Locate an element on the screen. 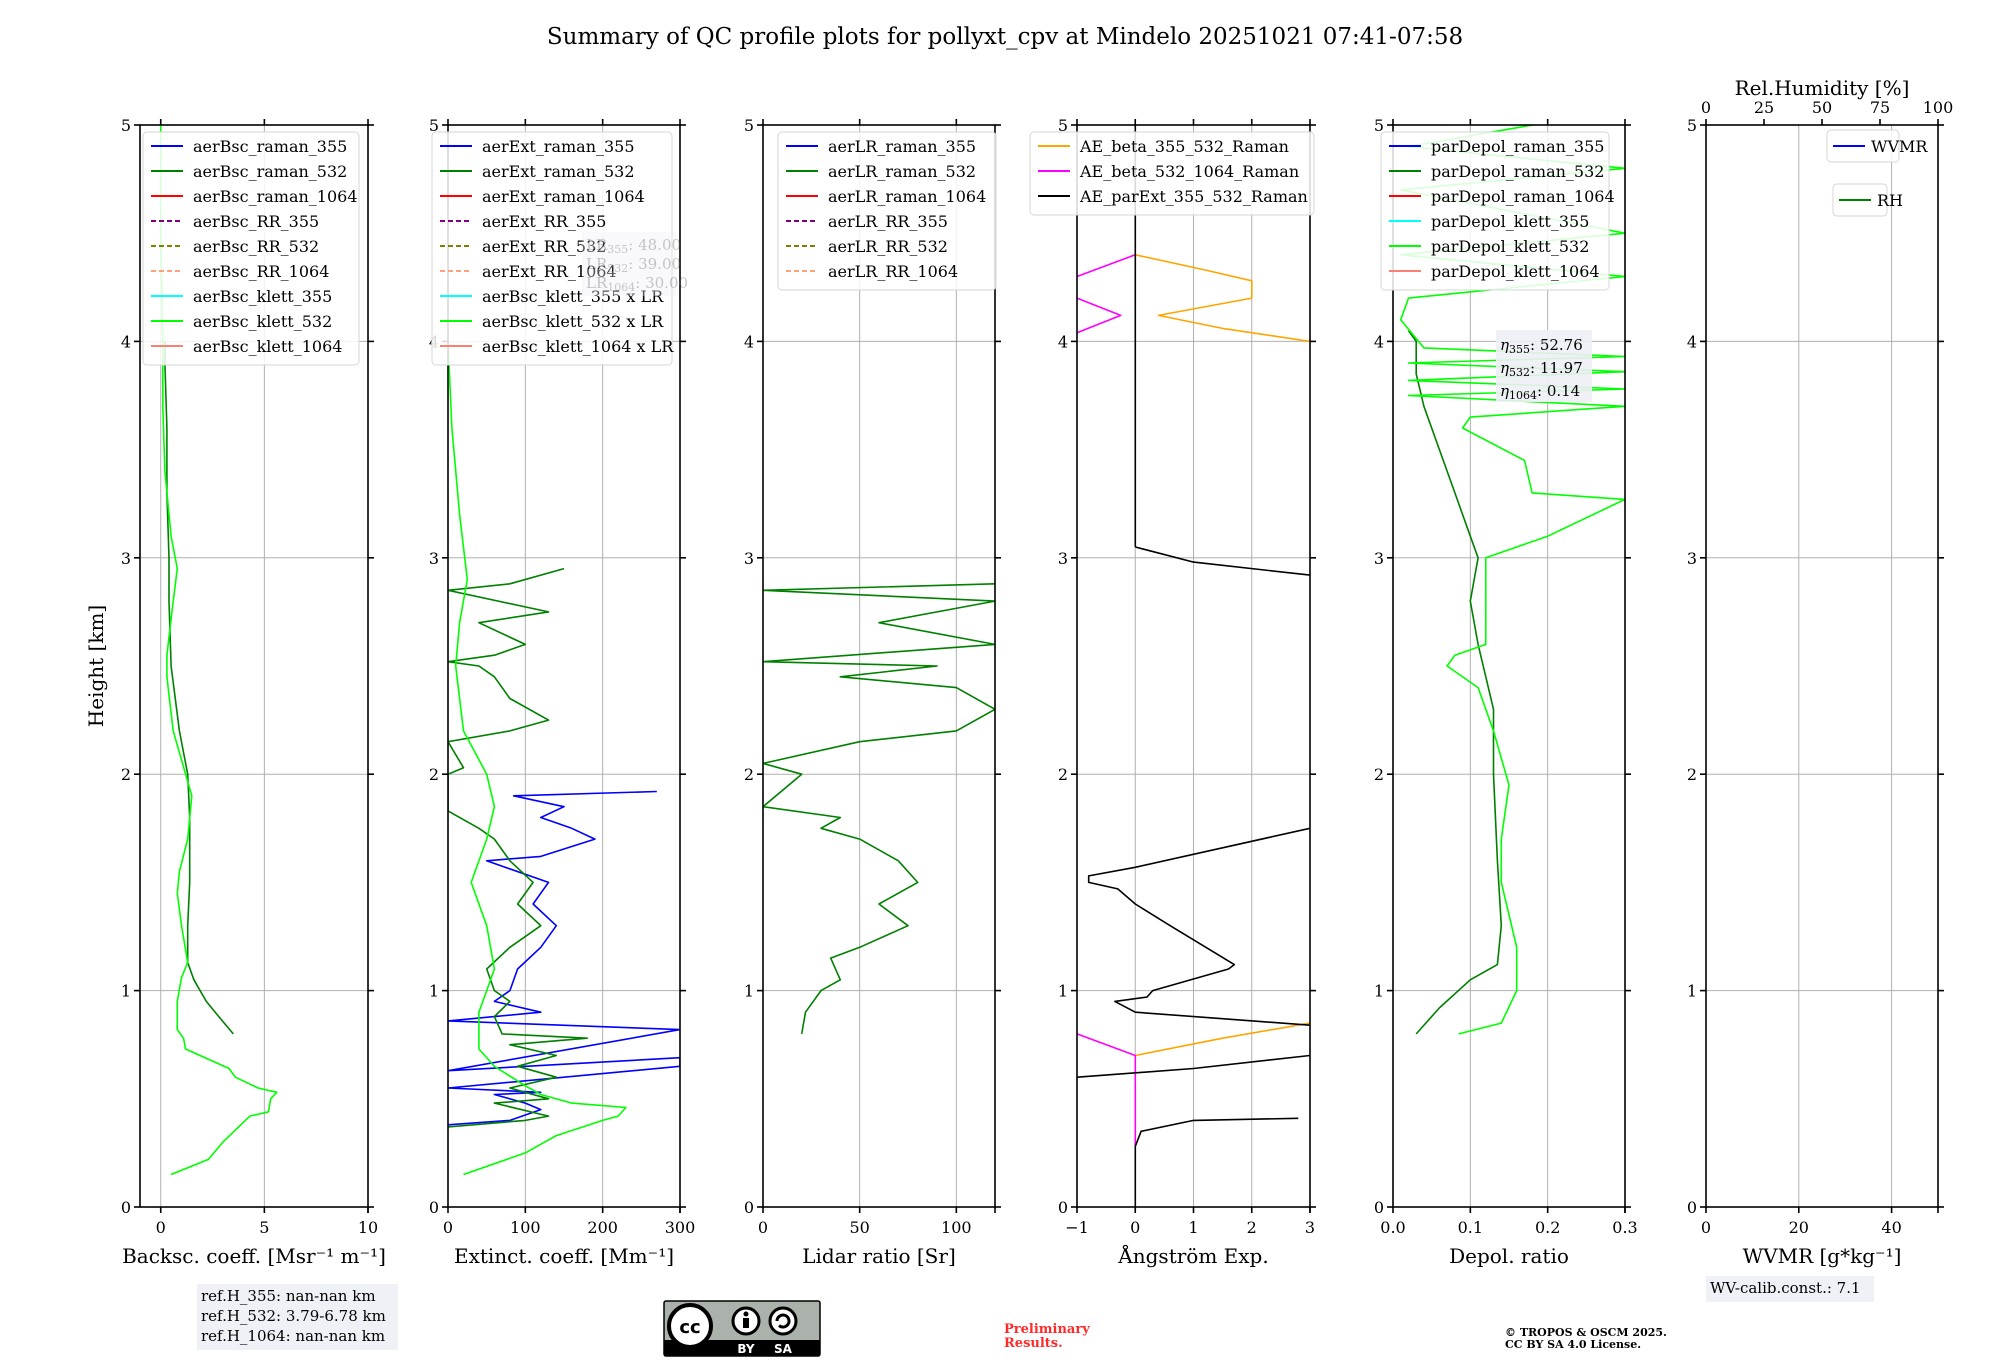 This screenshot has height=1360, width=2000. legend-item: aerBsc_klett_532 is located at coordinates (241, 321).